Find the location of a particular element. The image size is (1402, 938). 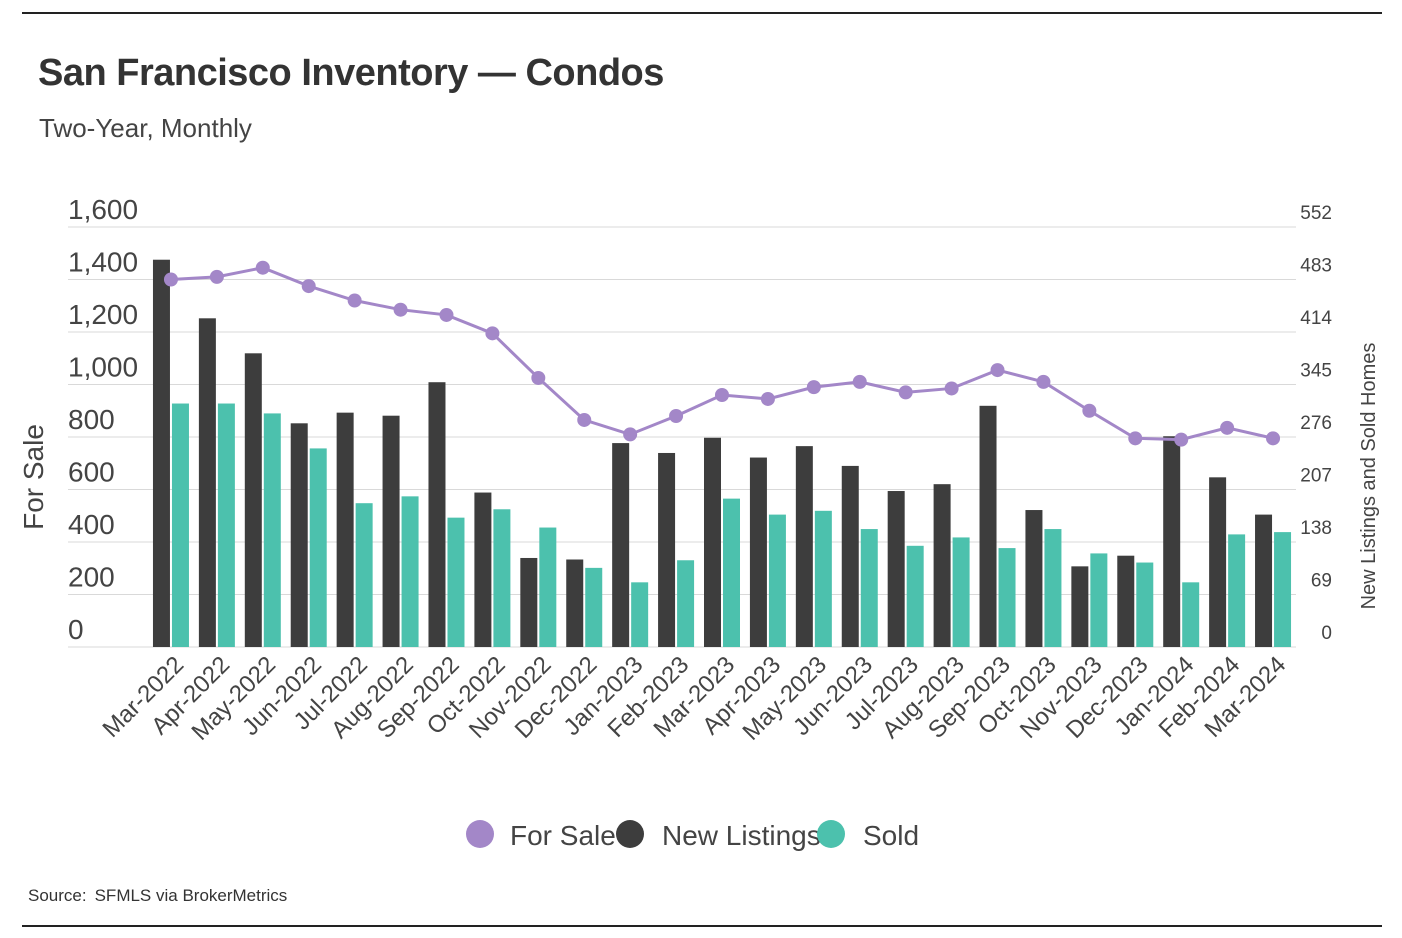

legend-sold-swatch is located at coordinates (831, 834).